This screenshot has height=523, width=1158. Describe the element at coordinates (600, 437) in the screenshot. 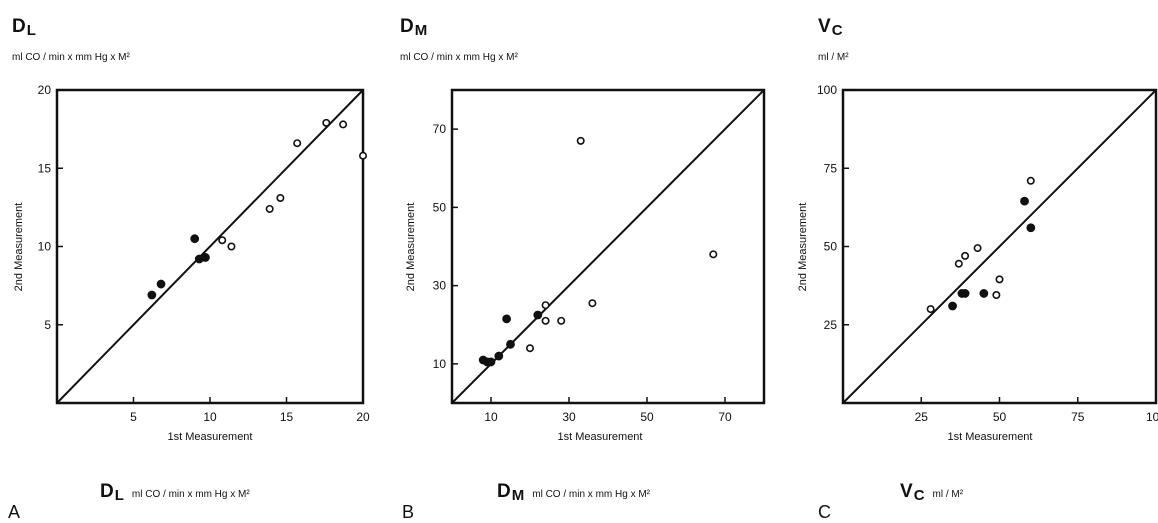

I see `panel-b-x-axis-label: 1st Measurement` at that location.